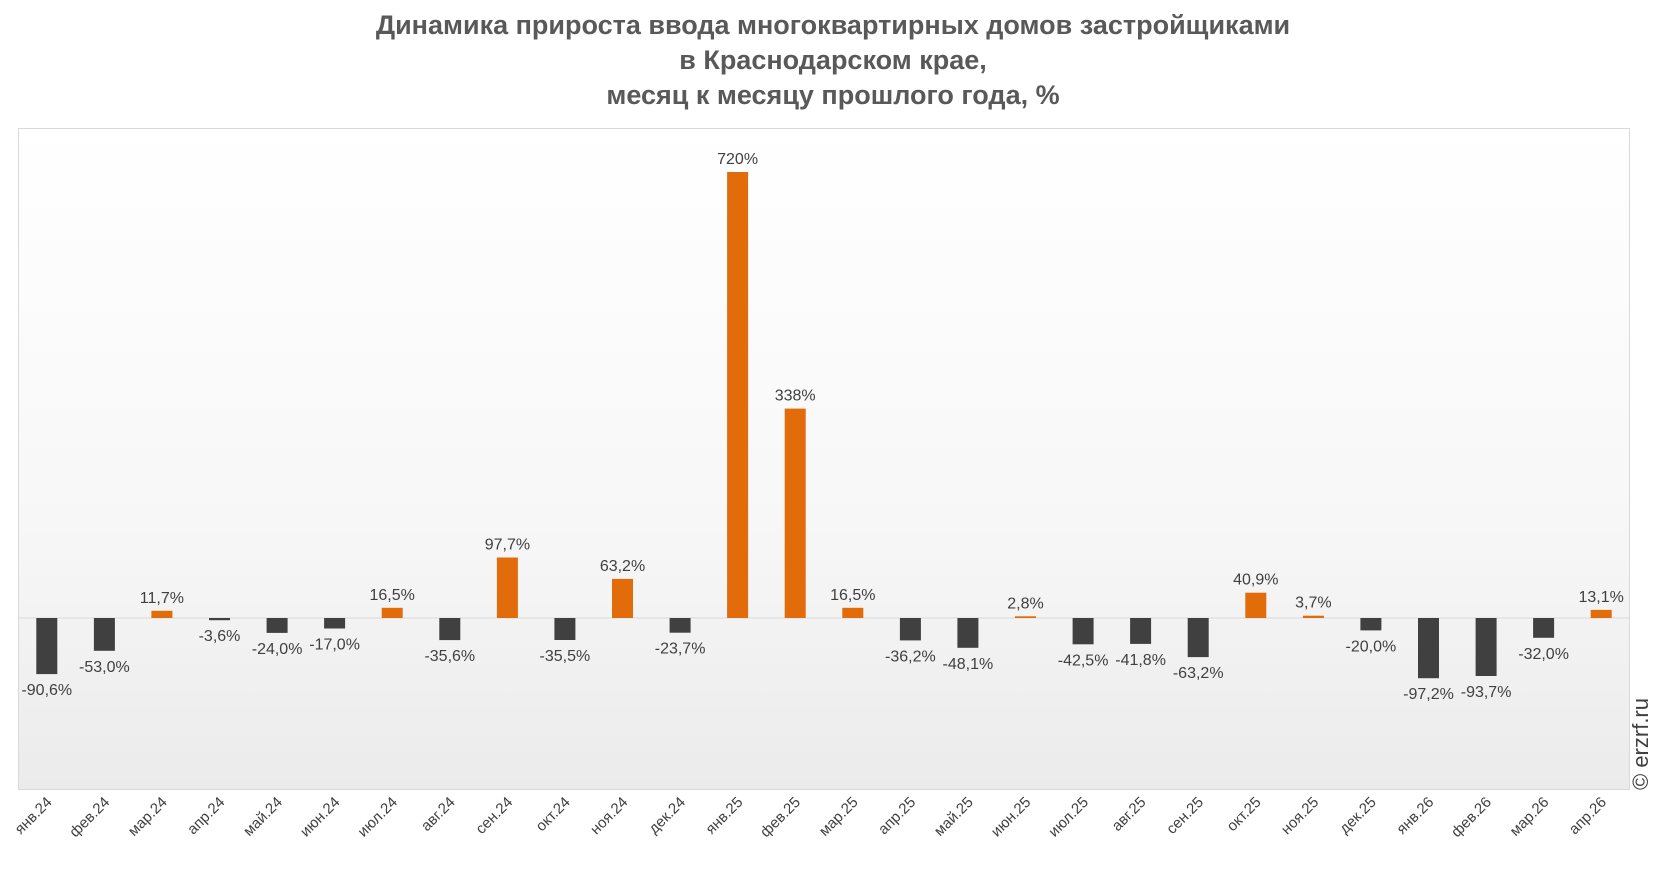 The image size is (1666, 872). Describe the element at coordinates (1198, 673) in the screenshot. I see `data-label-сен.25: -63,2%` at that location.